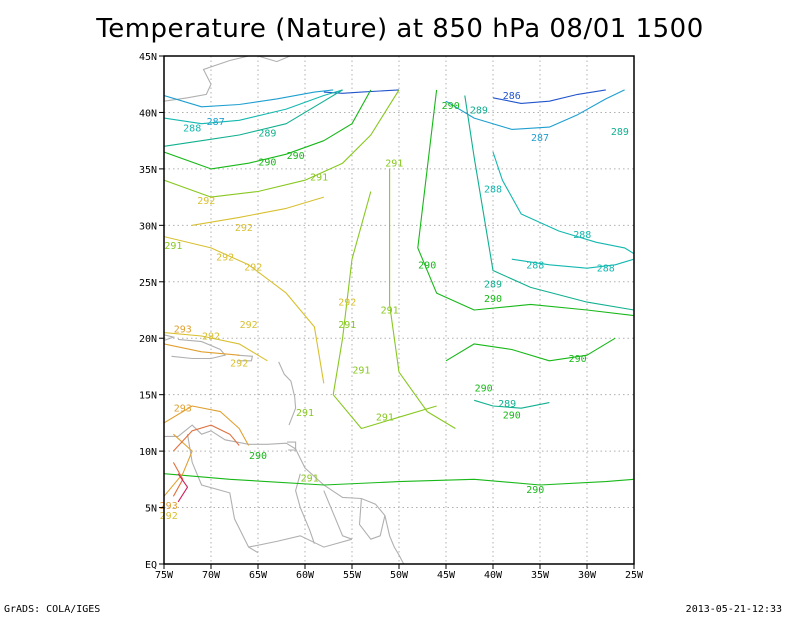 The image size is (800, 618). What do you see at coordinates (287, 393) in the screenshot?
I see `lesser-antilles-coastline` at bounding box center [287, 393].